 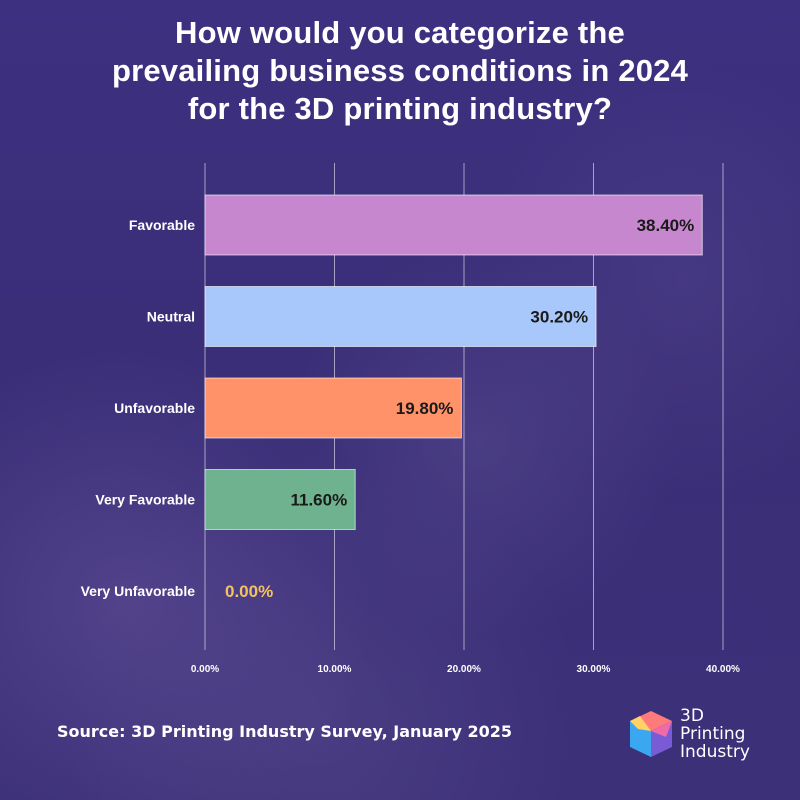 What do you see at coordinates (666, 225) in the screenshot?
I see `data-label: 38.40%` at bounding box center [666, 225].